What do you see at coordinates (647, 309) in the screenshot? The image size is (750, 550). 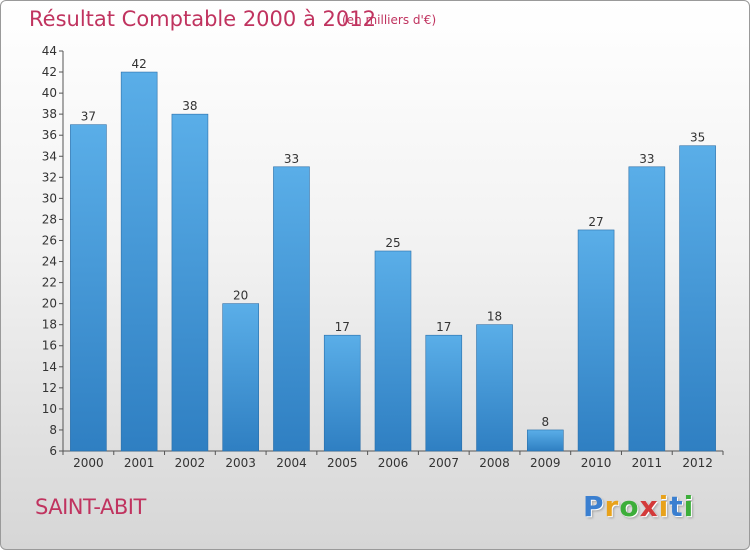 I see `bar-2011` at bounding box center [647, 309].